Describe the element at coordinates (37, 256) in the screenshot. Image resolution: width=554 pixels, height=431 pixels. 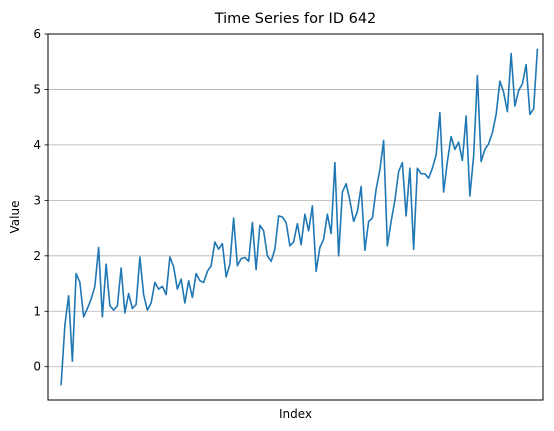
I see `y-tick-label: 2` at that location.